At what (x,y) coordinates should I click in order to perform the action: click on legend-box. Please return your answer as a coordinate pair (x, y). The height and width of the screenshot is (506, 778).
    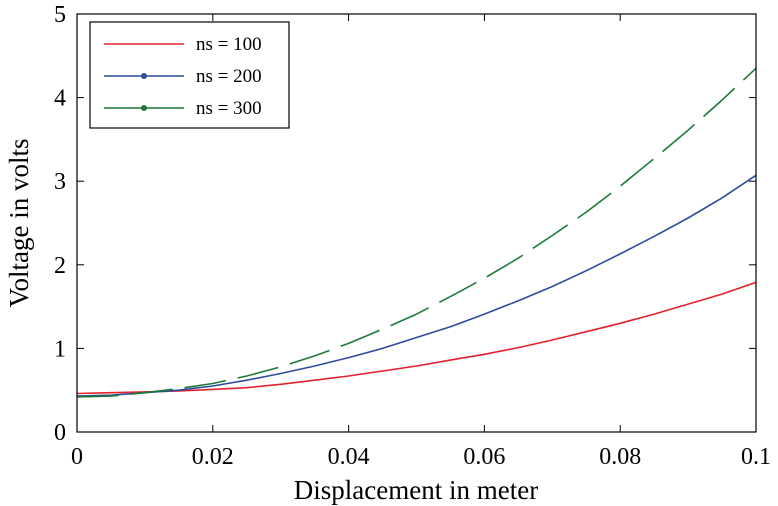
    Looking at the image, I should click on (189, 75).